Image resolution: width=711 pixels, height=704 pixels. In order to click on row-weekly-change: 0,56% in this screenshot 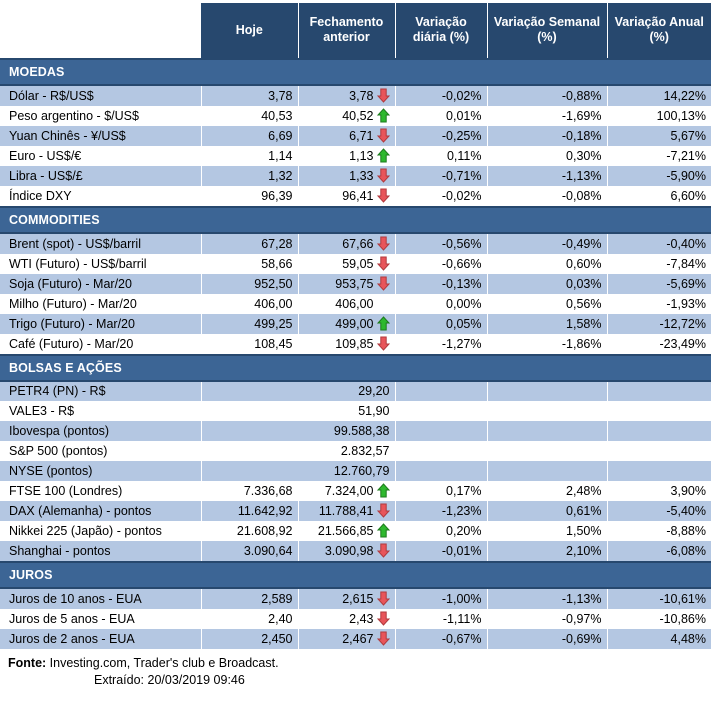, I will do `click(546, 303)`.